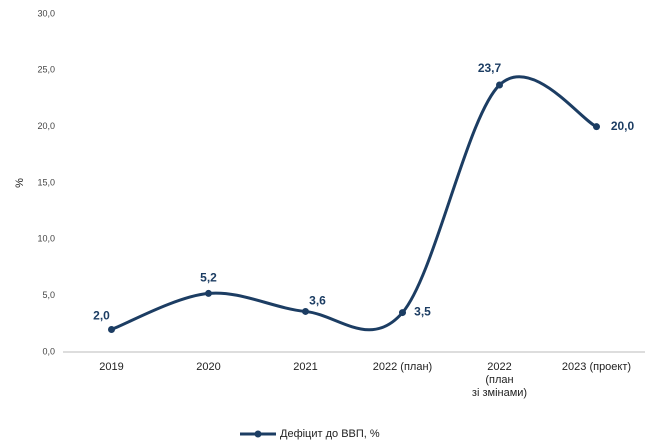 The height and width of the screenshot is (447, 654). What do you see at coordinates (46, 70) in the screenshot?
I see `y-tick-label: 25,0` at bounding box center [46, 70].